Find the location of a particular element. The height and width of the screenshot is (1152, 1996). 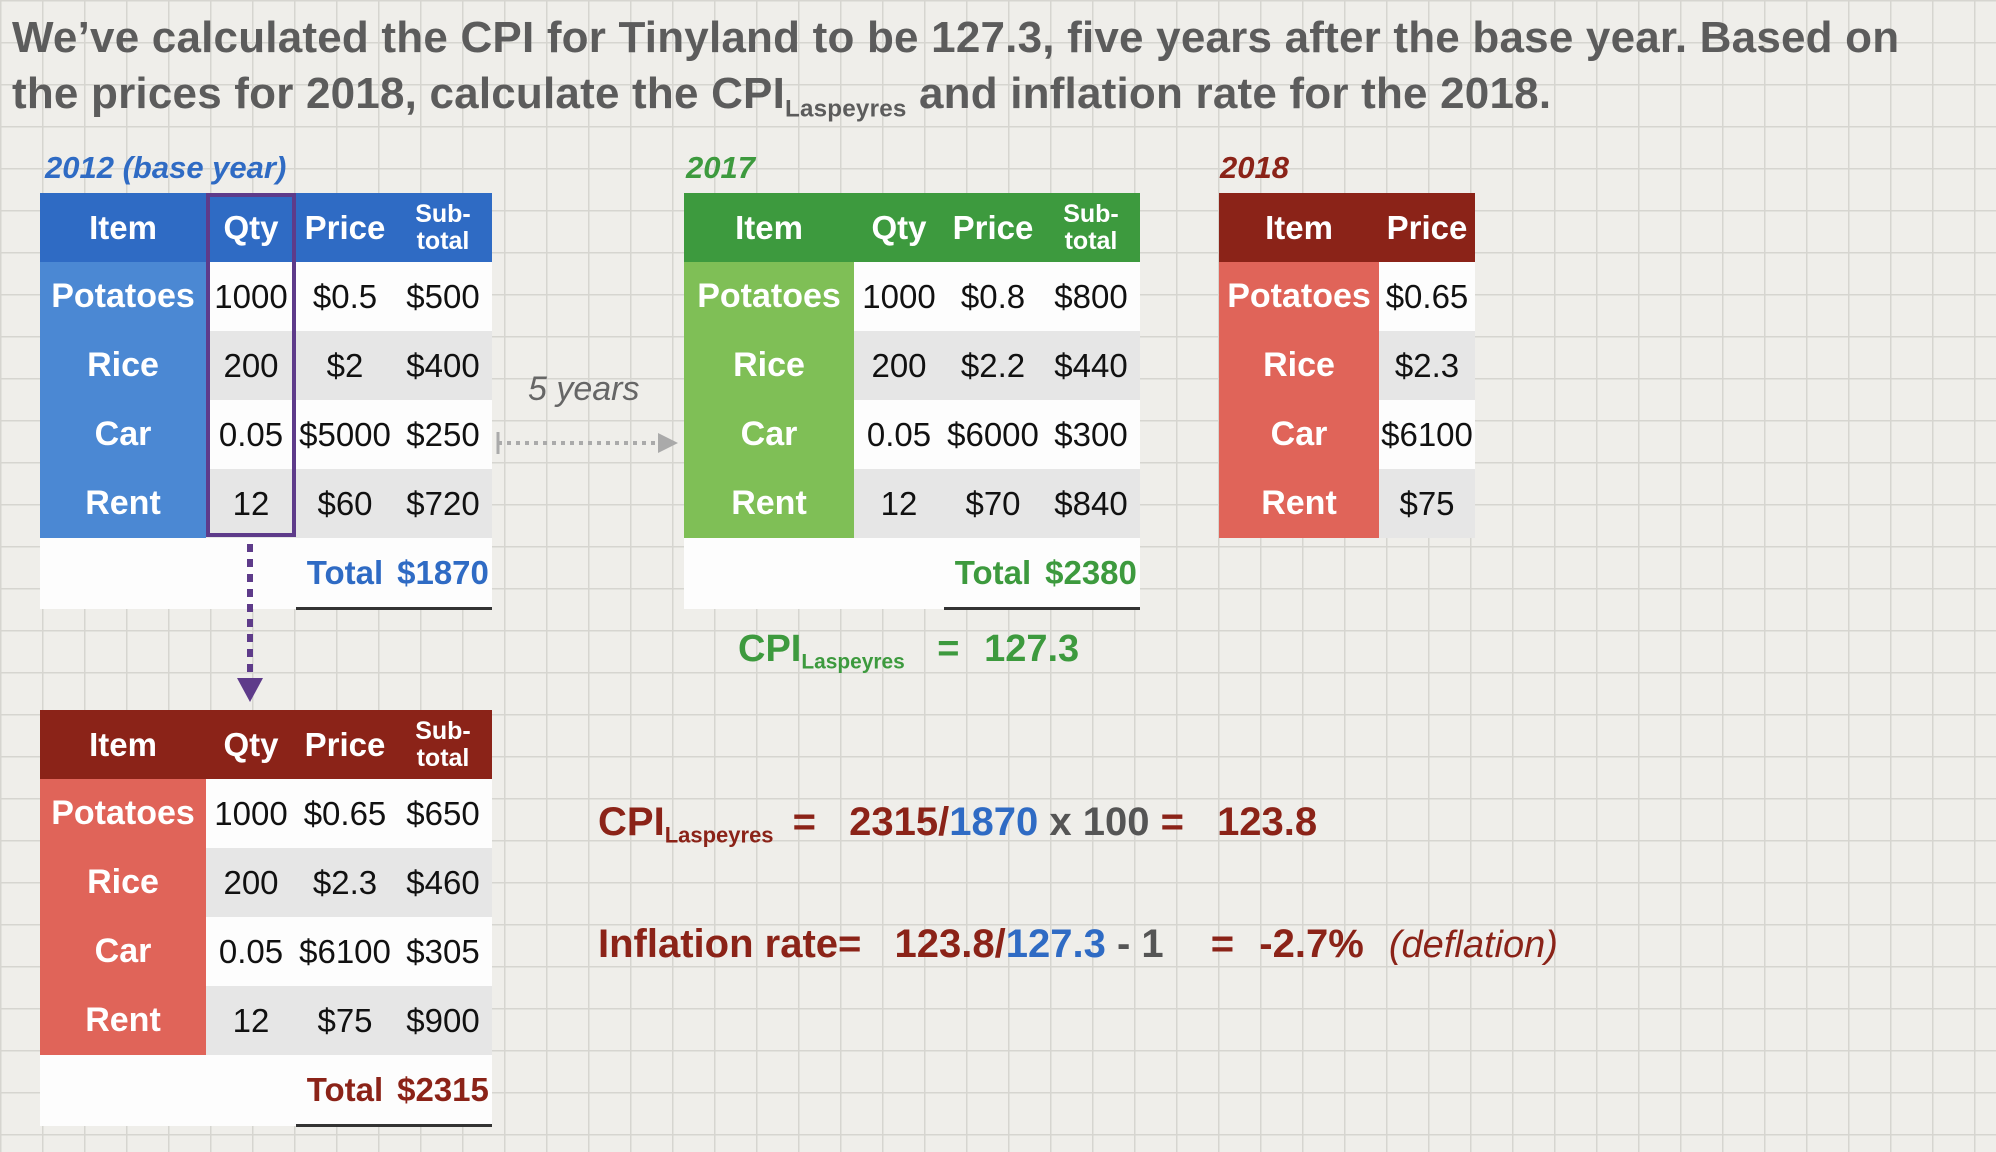

subtotal-cell: $900 is located at coordinates (443, 1020).